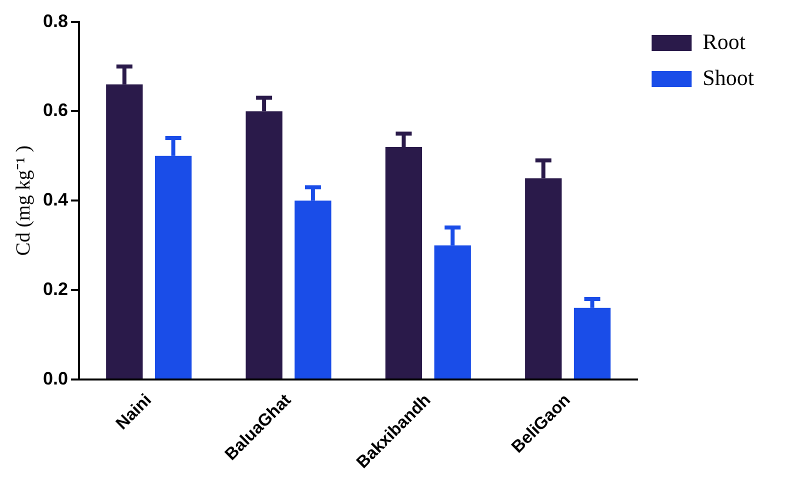 This screenshot has height=484, width=792. I want to click on y-tick-label: 0.4, so click(55, 200).